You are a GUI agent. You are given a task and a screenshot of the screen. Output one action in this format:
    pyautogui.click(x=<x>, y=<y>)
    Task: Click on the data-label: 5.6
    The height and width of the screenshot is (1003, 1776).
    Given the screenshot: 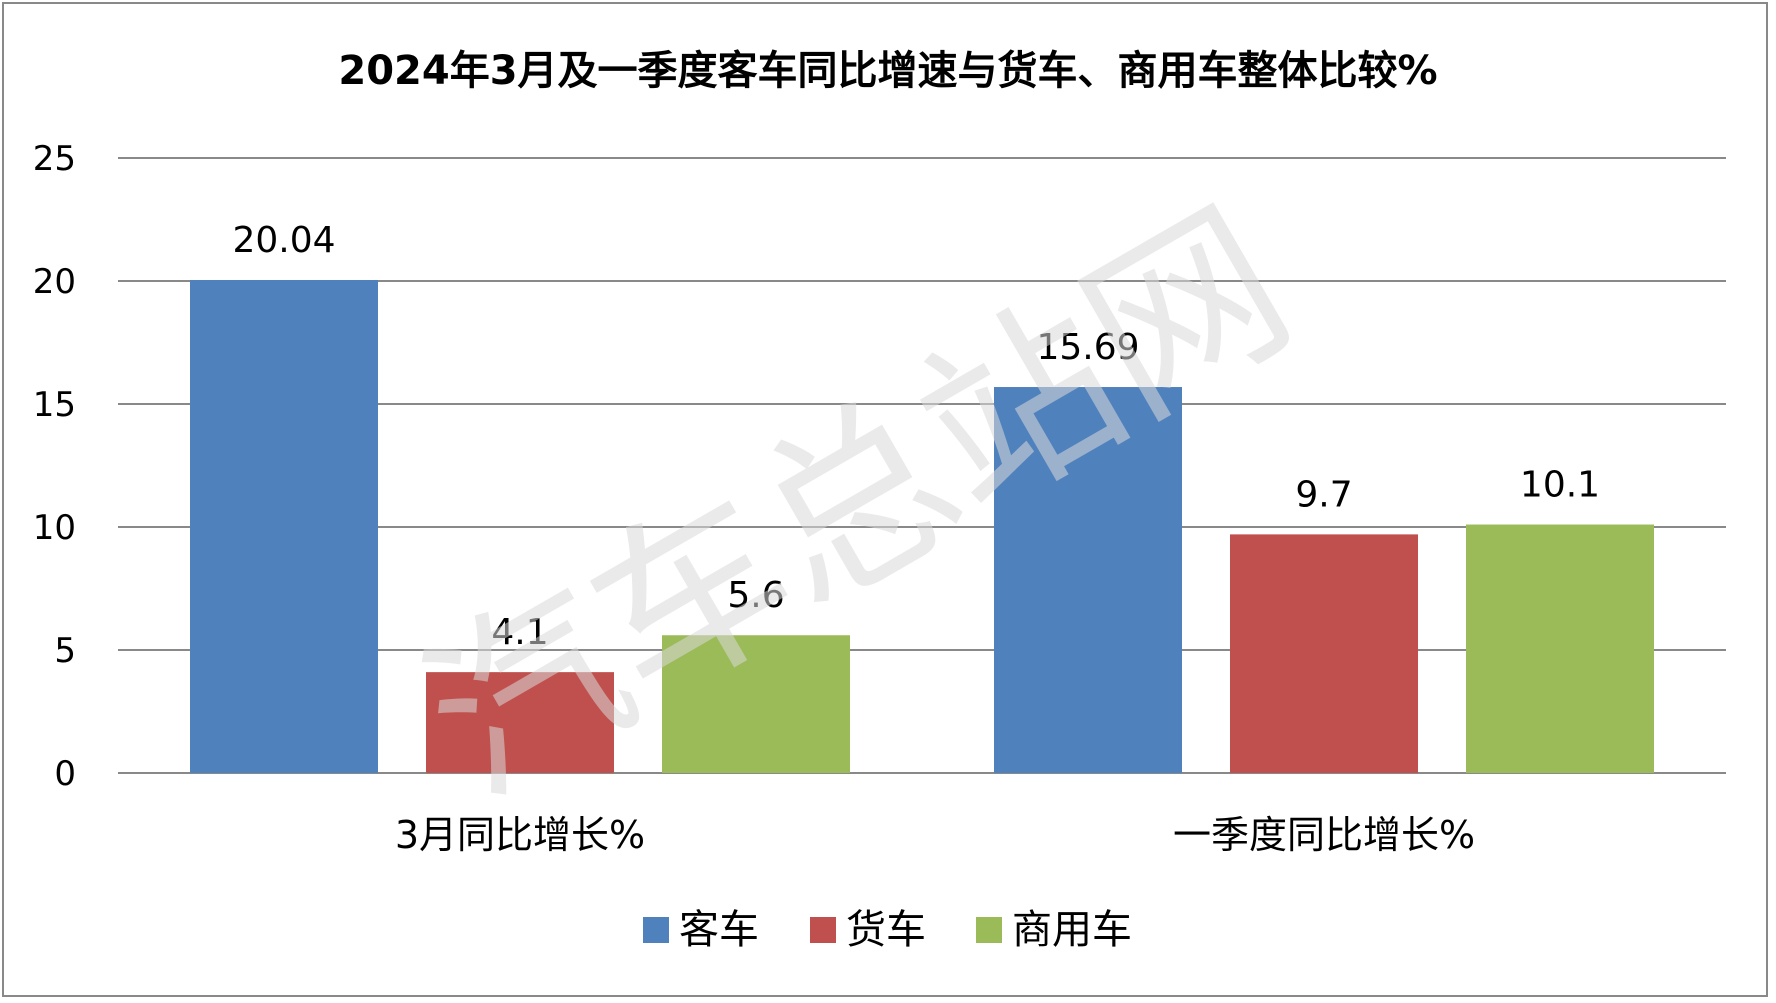 What is the action you would take?
    pyautogui.click(x=755, y=595)
    